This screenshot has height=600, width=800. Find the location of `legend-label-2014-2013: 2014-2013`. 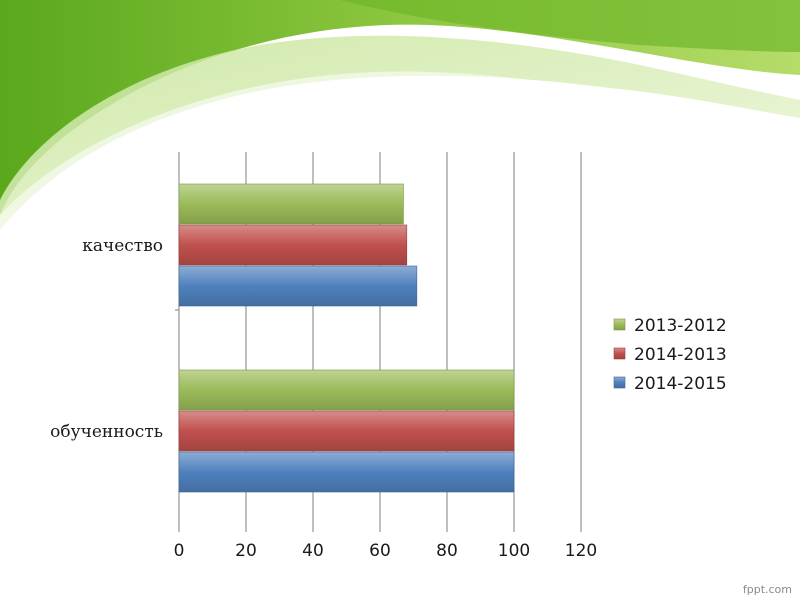

legend-label-2014-2013: 2014-2013 is located at coordinates (680, 355).